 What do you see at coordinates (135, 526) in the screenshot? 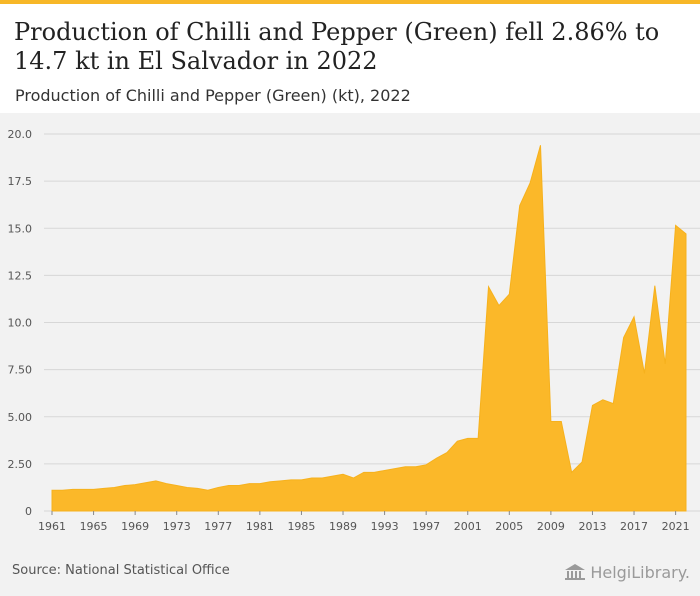
I see `x-tick-label: 1969` at bounding box center [135, 526].